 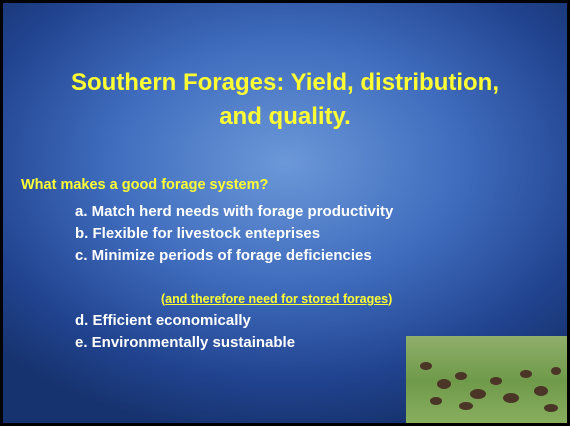 I want to click on list-item: e. Environmentally sustainable, so click(x=185, y=342).